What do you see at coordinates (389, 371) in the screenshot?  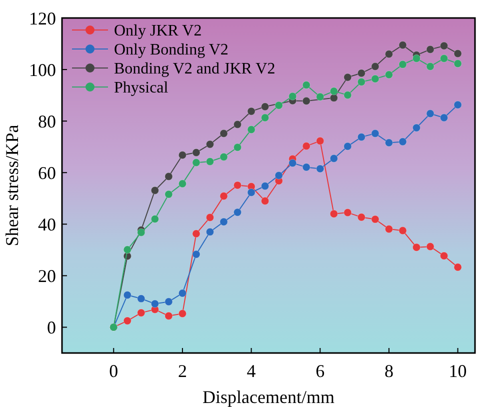 I see `x-tick-label: 8` at bounding box center [389, 371].